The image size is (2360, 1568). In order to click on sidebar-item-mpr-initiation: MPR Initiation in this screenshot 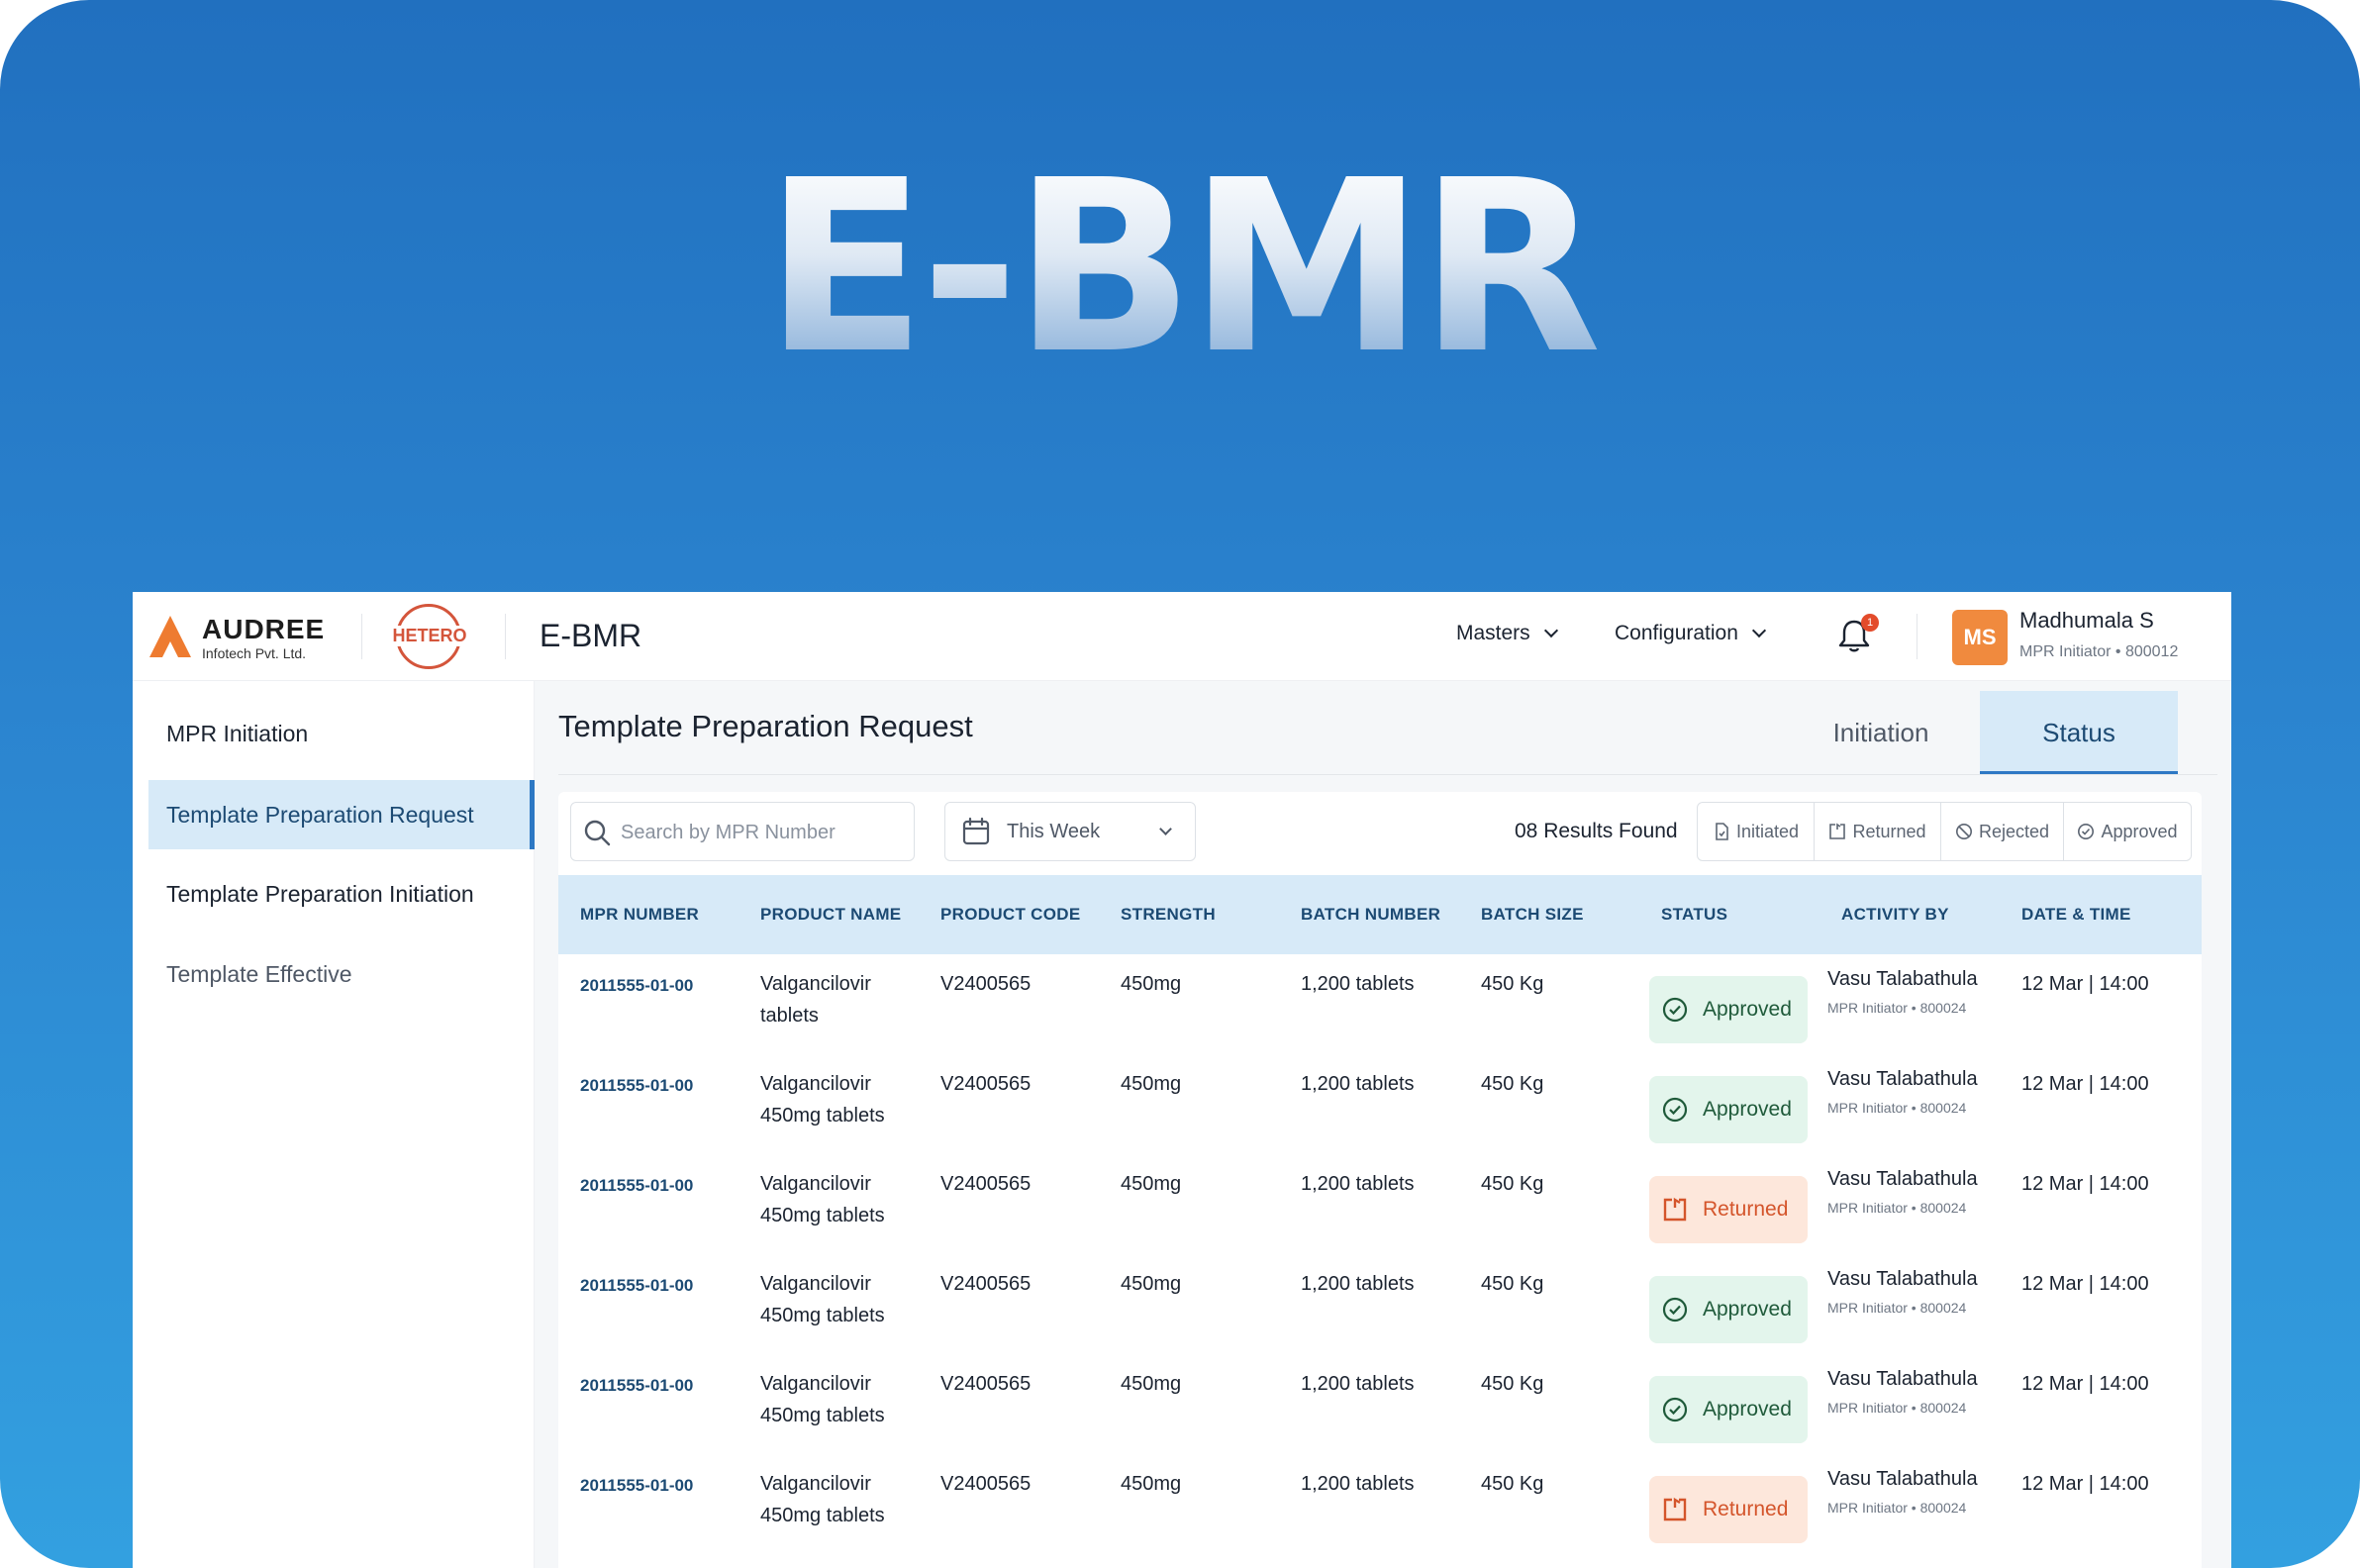, I will do `click(237, 733)`.